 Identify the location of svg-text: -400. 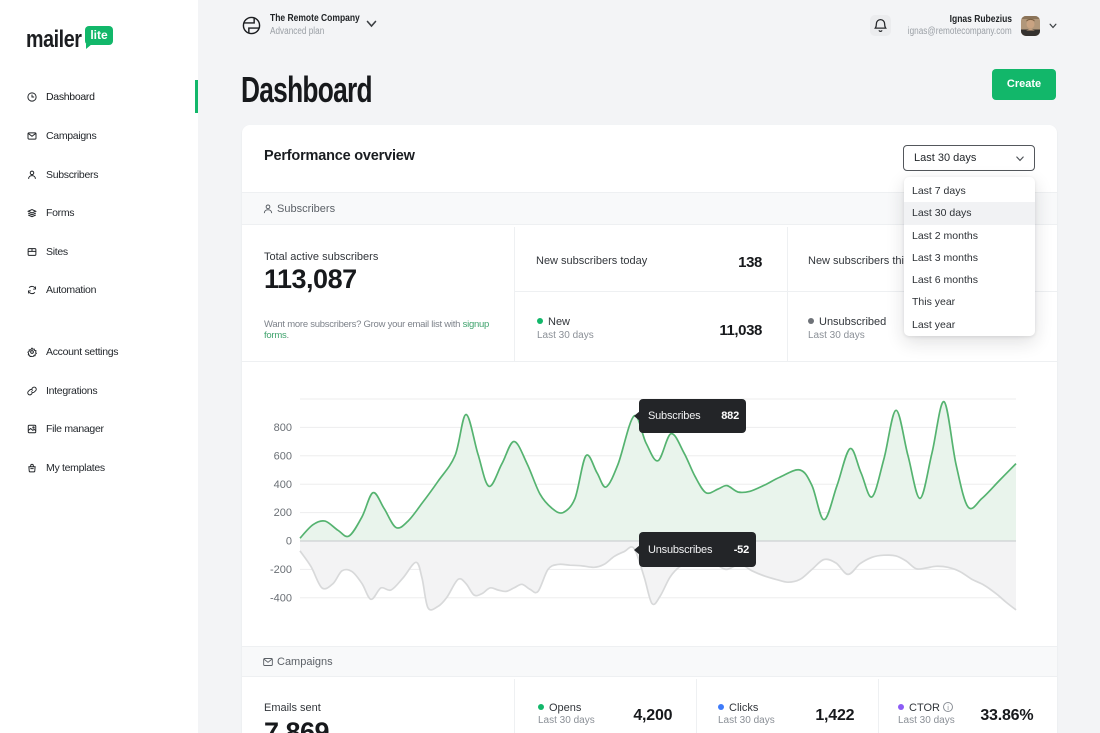
(281, 598).